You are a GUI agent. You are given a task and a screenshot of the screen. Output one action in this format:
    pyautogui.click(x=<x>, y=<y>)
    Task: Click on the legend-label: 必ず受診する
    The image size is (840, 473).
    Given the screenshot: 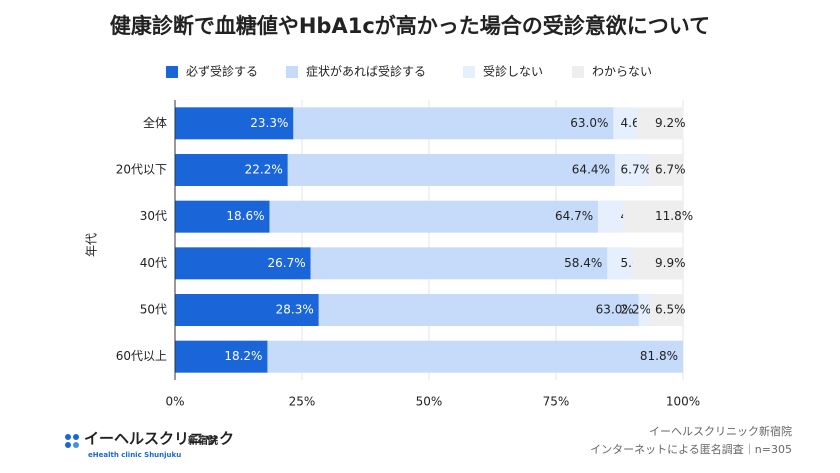 What is the action you would take?
    pyautogui.click(x=222, y=71)
    